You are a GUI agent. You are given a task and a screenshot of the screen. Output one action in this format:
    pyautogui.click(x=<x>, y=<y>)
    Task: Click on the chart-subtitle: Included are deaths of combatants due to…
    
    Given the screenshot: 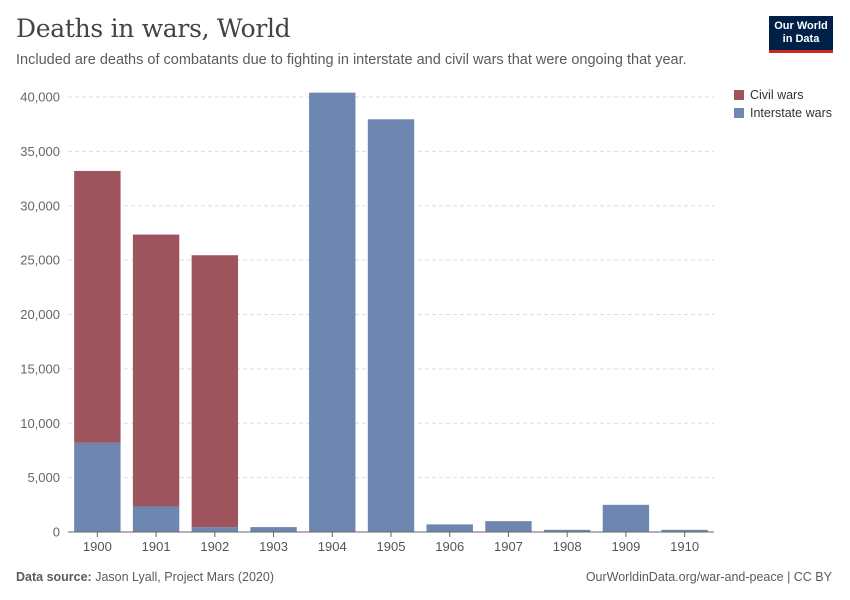 What is the action you would take?
    pyautogui.click(x=351, y=60)
    